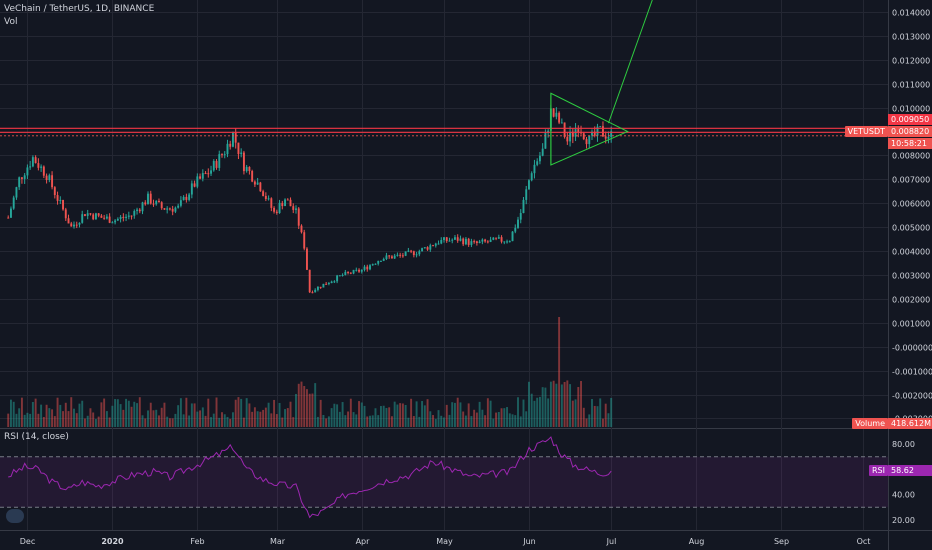 The image size is (932, 550). I want to click on rsi-legend: RSI (14, close), so click(36, 437).